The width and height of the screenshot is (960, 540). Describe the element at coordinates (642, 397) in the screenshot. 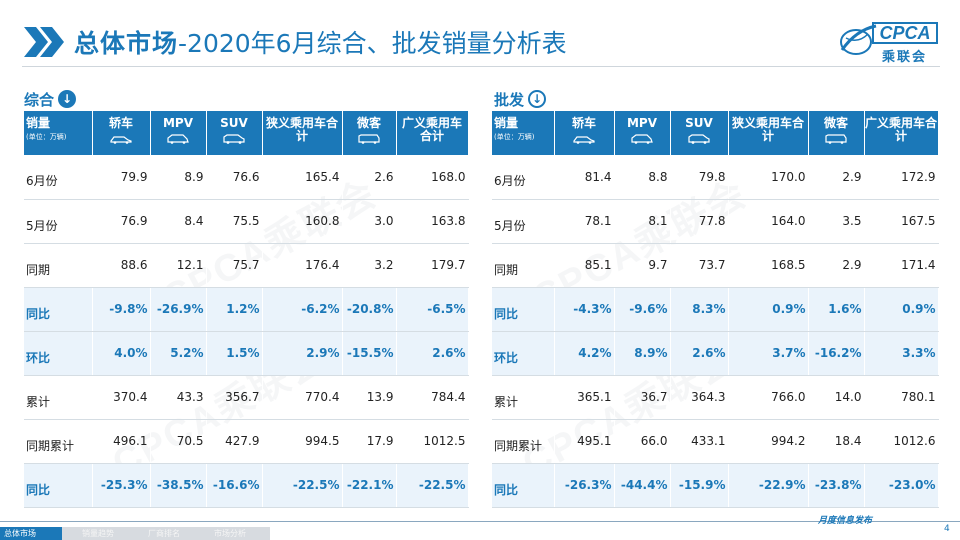

I see `table-cell: 36.7` at that location.